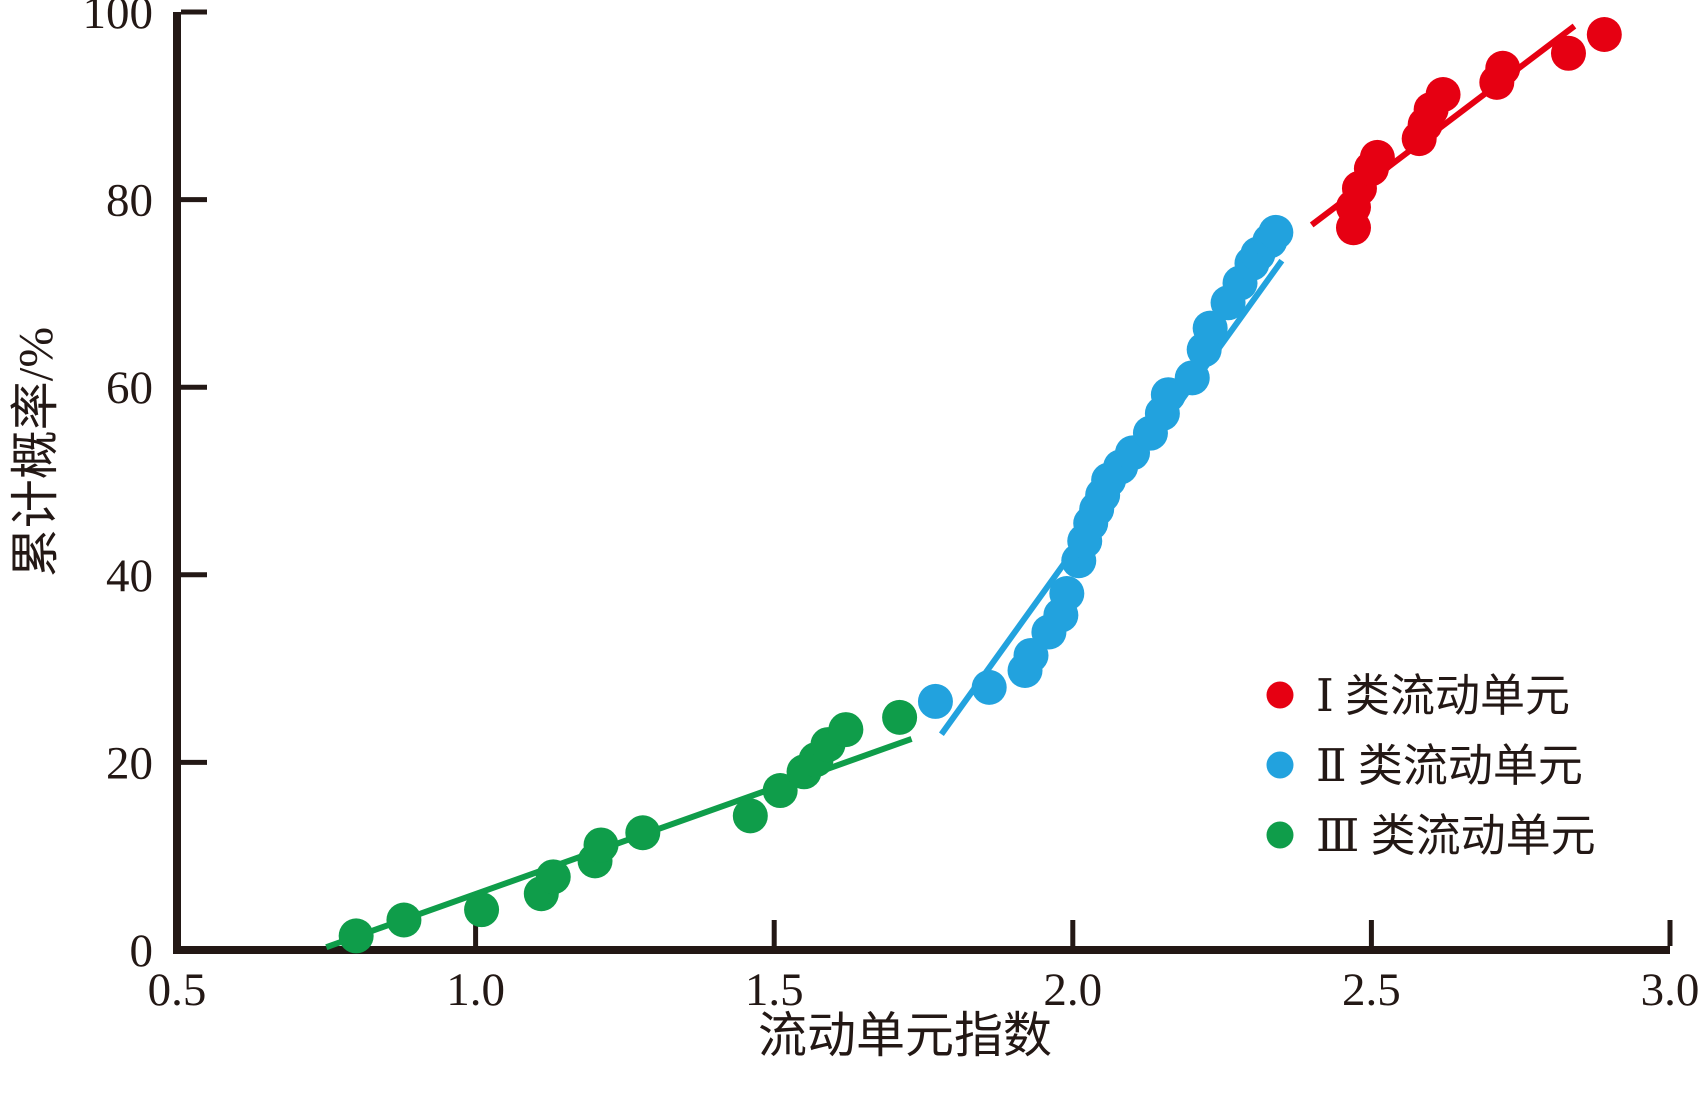  What do you see at coordinates (1456, 836) in the screenshot?
I see `legend-label: Ⅲ 类流动单元` at bounding box center [1456, 836].